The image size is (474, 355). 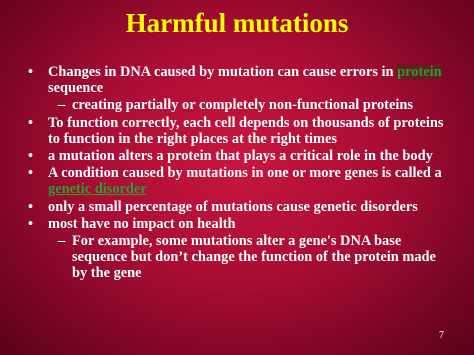 I want to click on highlight: genetic disorder, so click(x=97, y=189).